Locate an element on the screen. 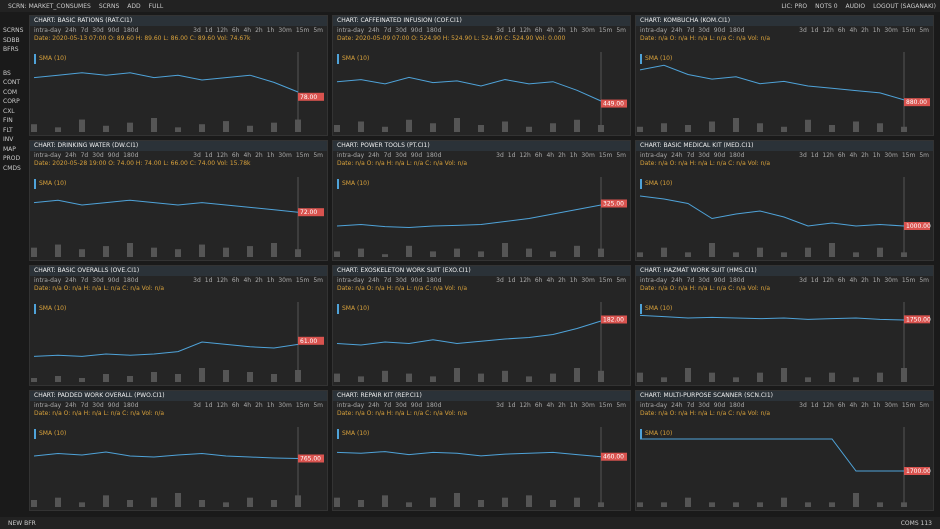  sidebar-command: INV is located at coordinates (8, 139).